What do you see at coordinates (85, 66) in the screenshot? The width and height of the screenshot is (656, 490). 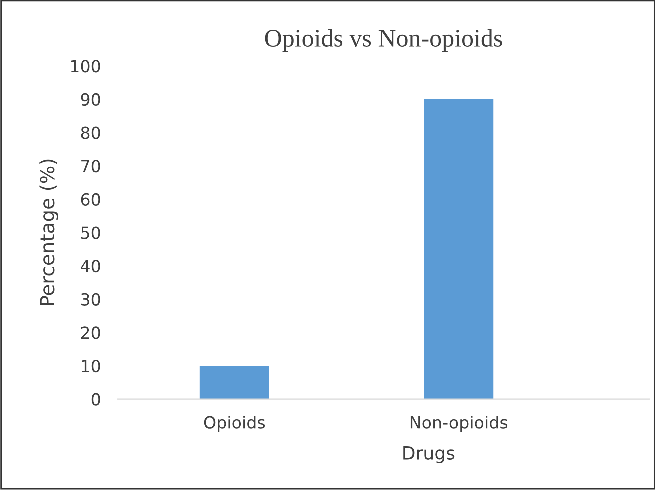 I see `y-tick-label: 100` at bounding box center [85, 66].